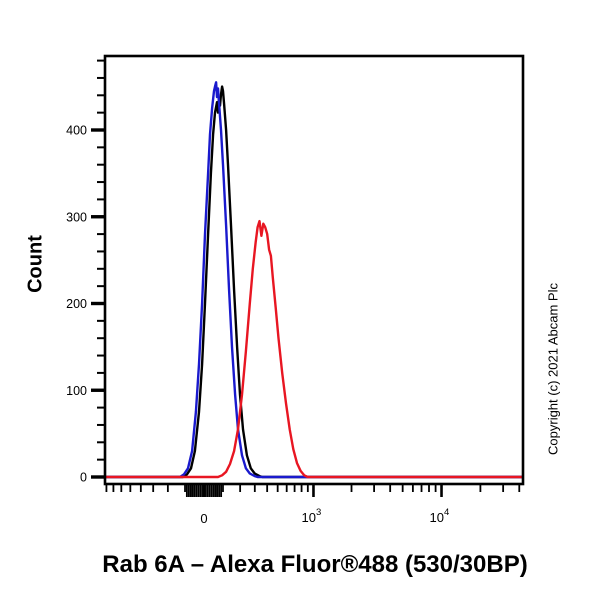  I want to click on y-axis-title: Count, so click(35, 264).